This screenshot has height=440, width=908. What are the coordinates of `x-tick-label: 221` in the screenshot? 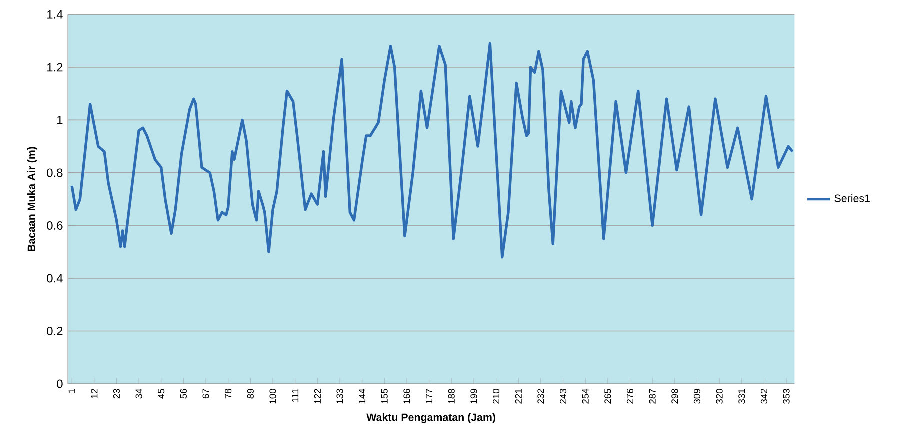 It's located at (518, 396).